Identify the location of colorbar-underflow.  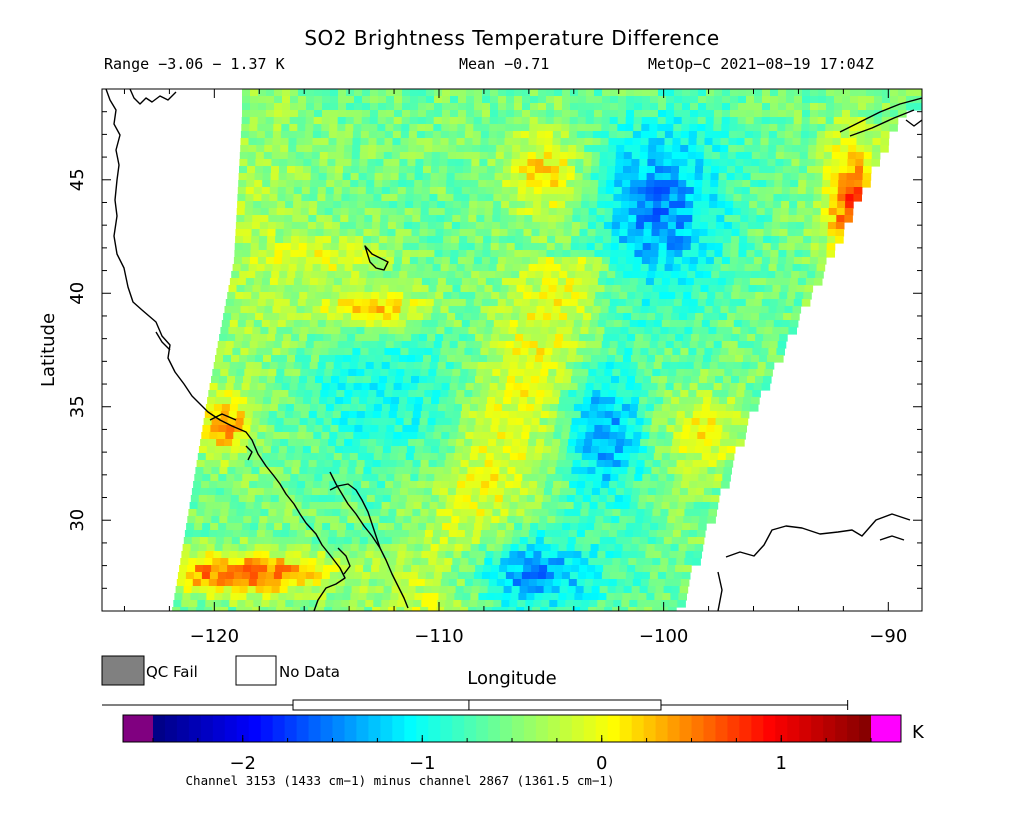
(138, 728).